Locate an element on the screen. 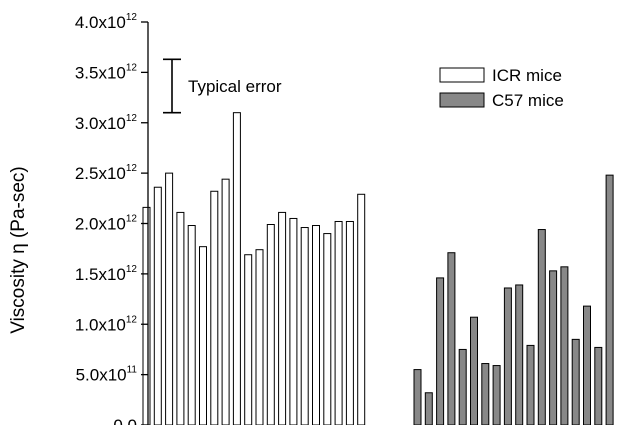 The image size is (625, 425). legend-swatch-c57 is located at coordinates (462, 100).